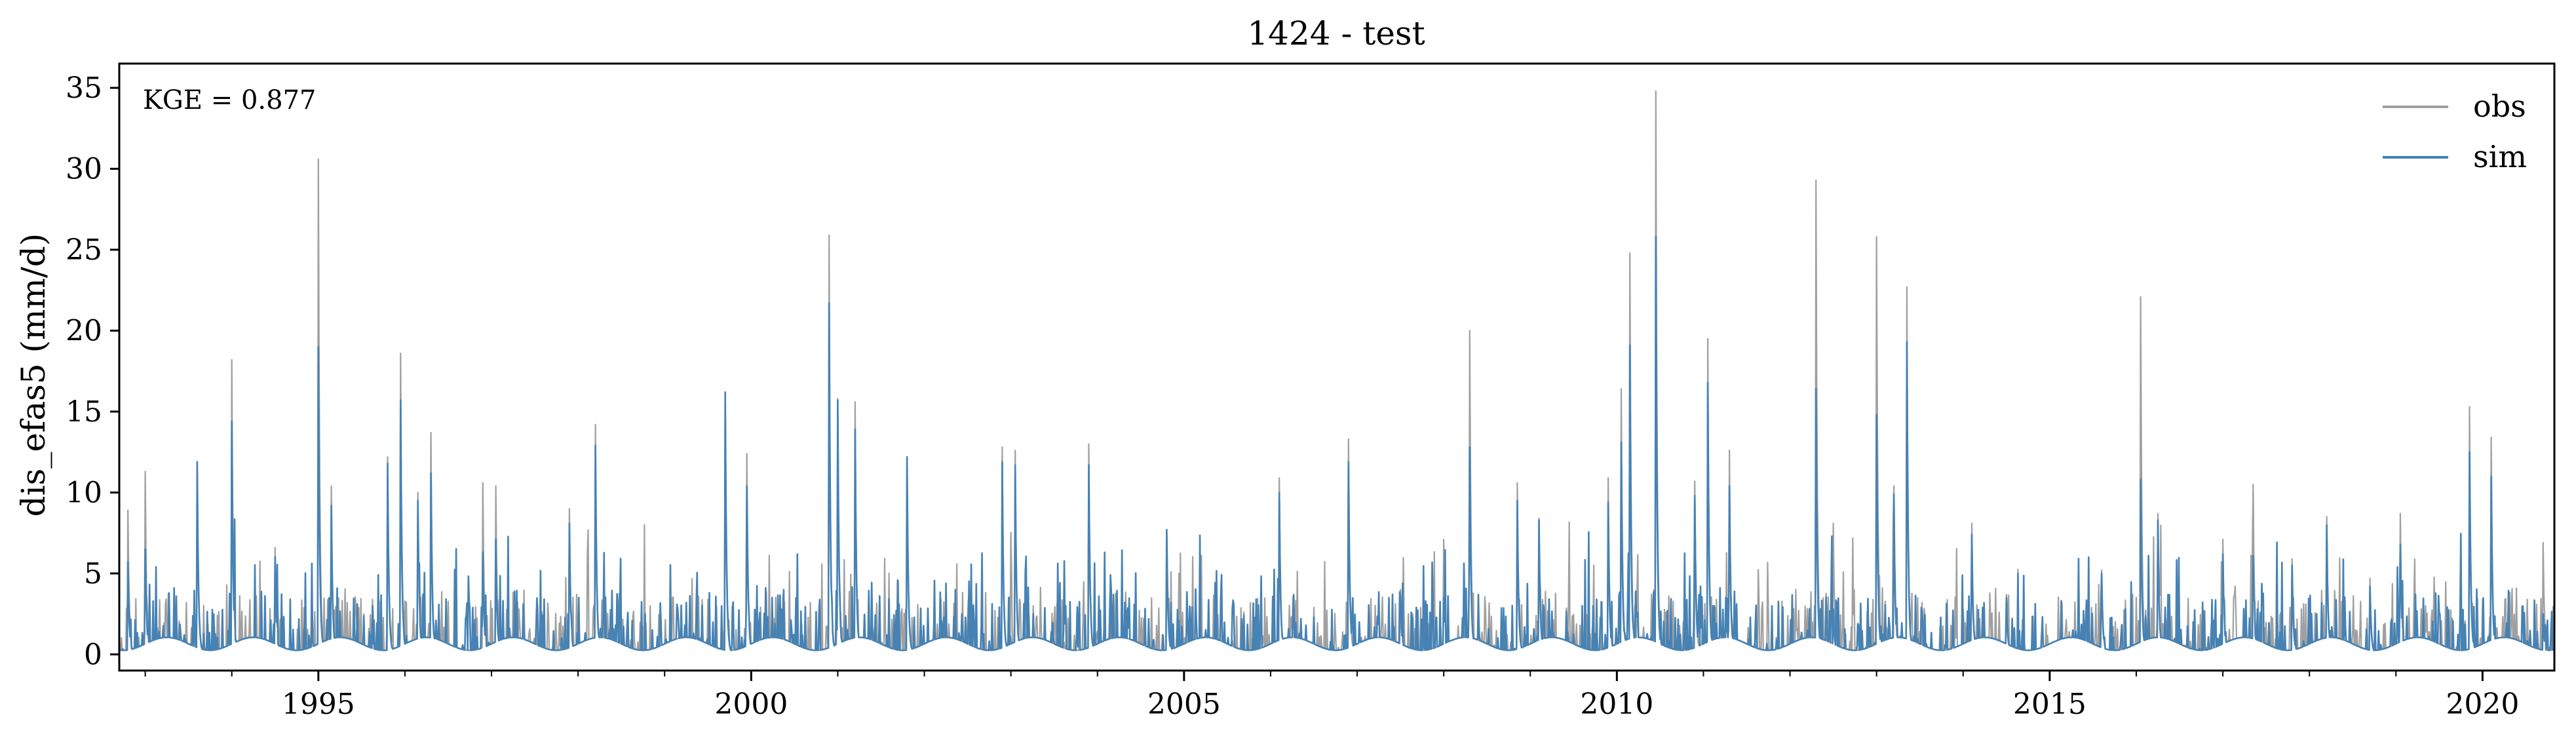  Describe the element at coordinates (84, 412) in the screenshot. I see `y-tick-label: 15` at that location.